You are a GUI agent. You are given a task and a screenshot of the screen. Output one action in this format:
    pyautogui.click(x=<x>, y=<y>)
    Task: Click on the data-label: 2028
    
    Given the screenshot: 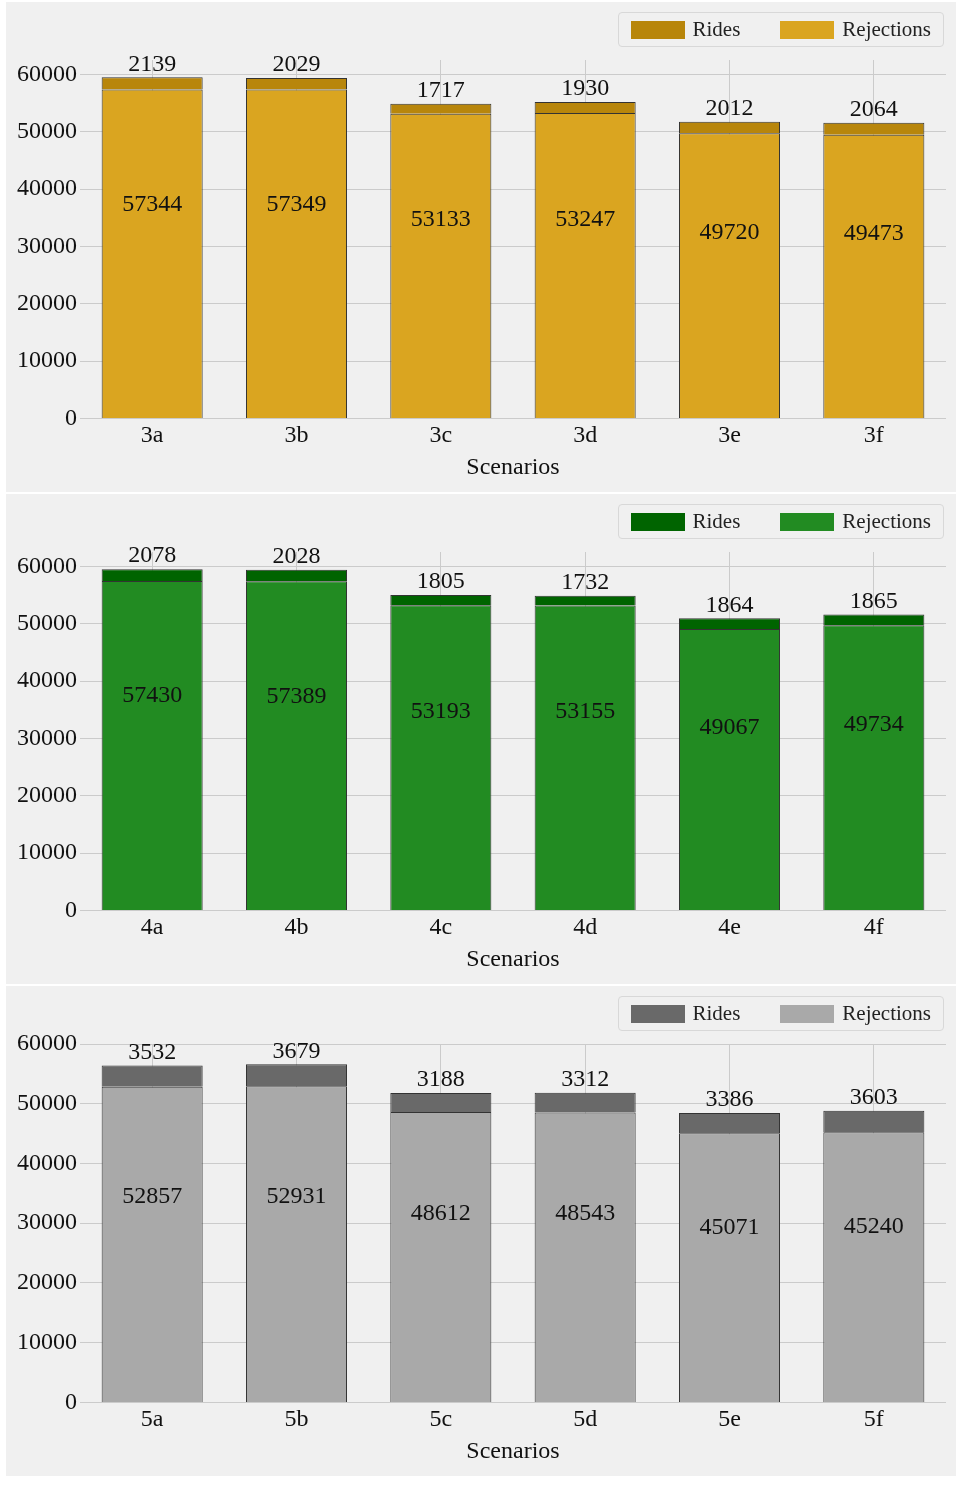 What is the action you would take?
    pyautogui.click(x=296, y=554)
    